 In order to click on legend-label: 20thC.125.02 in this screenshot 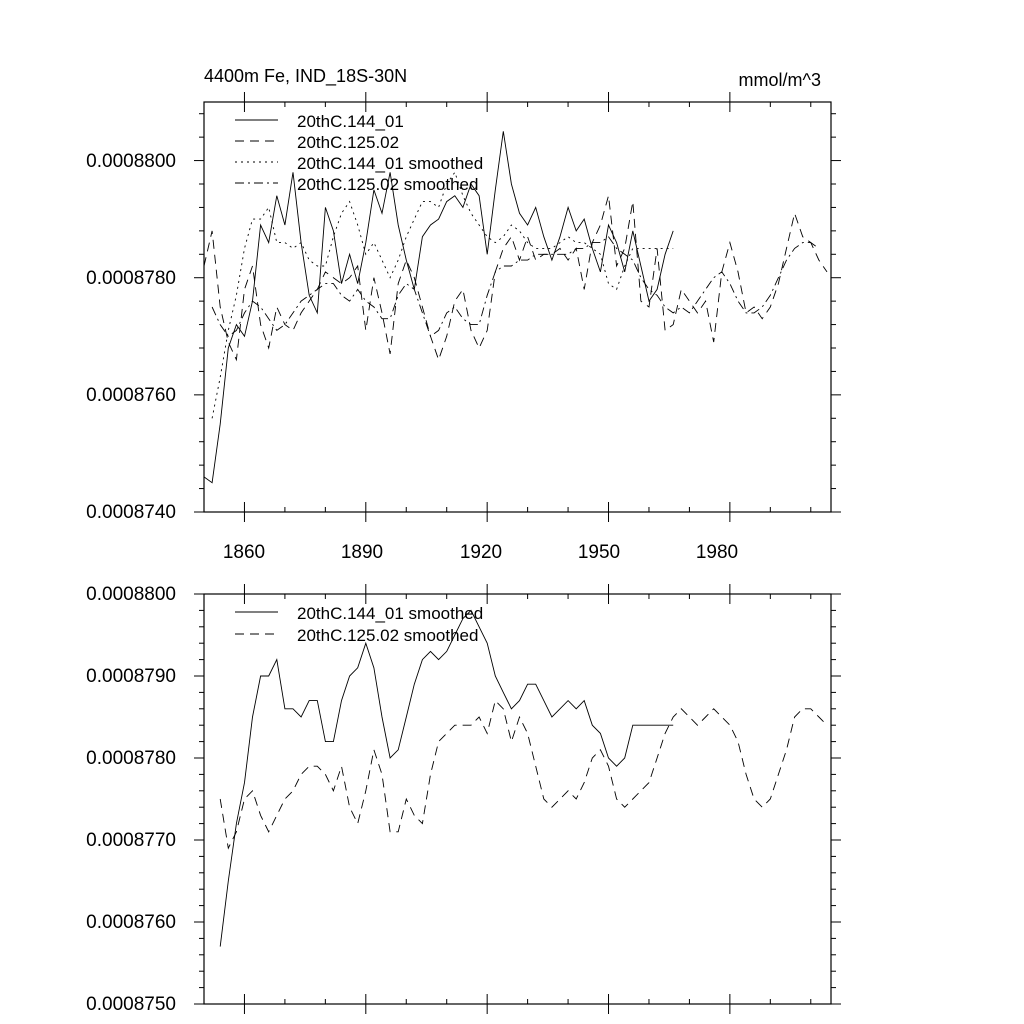, I will do `click(348, 142)`.